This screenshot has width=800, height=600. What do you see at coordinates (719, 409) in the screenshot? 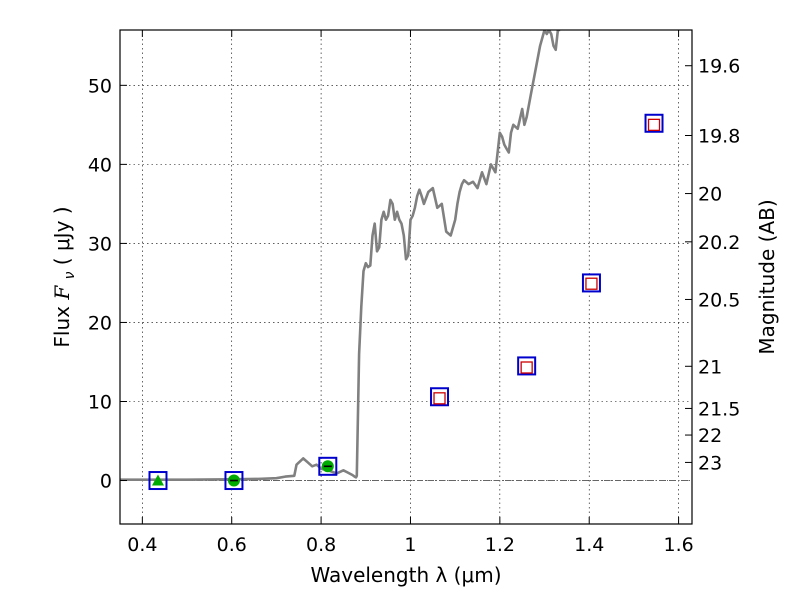
I see `magnitude-tick-label: 21.5` at bounding box center [719, 409].